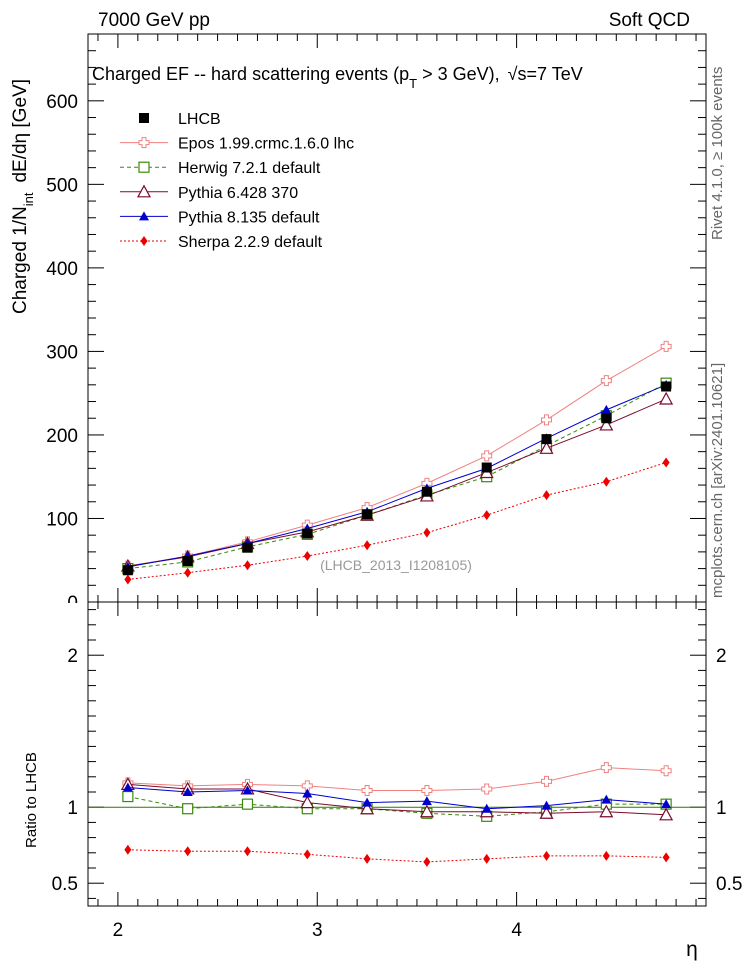 This screenshot has width=746, height=977. What do you see at coordinates (317, 930) in the screenshot?
I see `x-tick-label: 3` at bounding box center [317, 930].